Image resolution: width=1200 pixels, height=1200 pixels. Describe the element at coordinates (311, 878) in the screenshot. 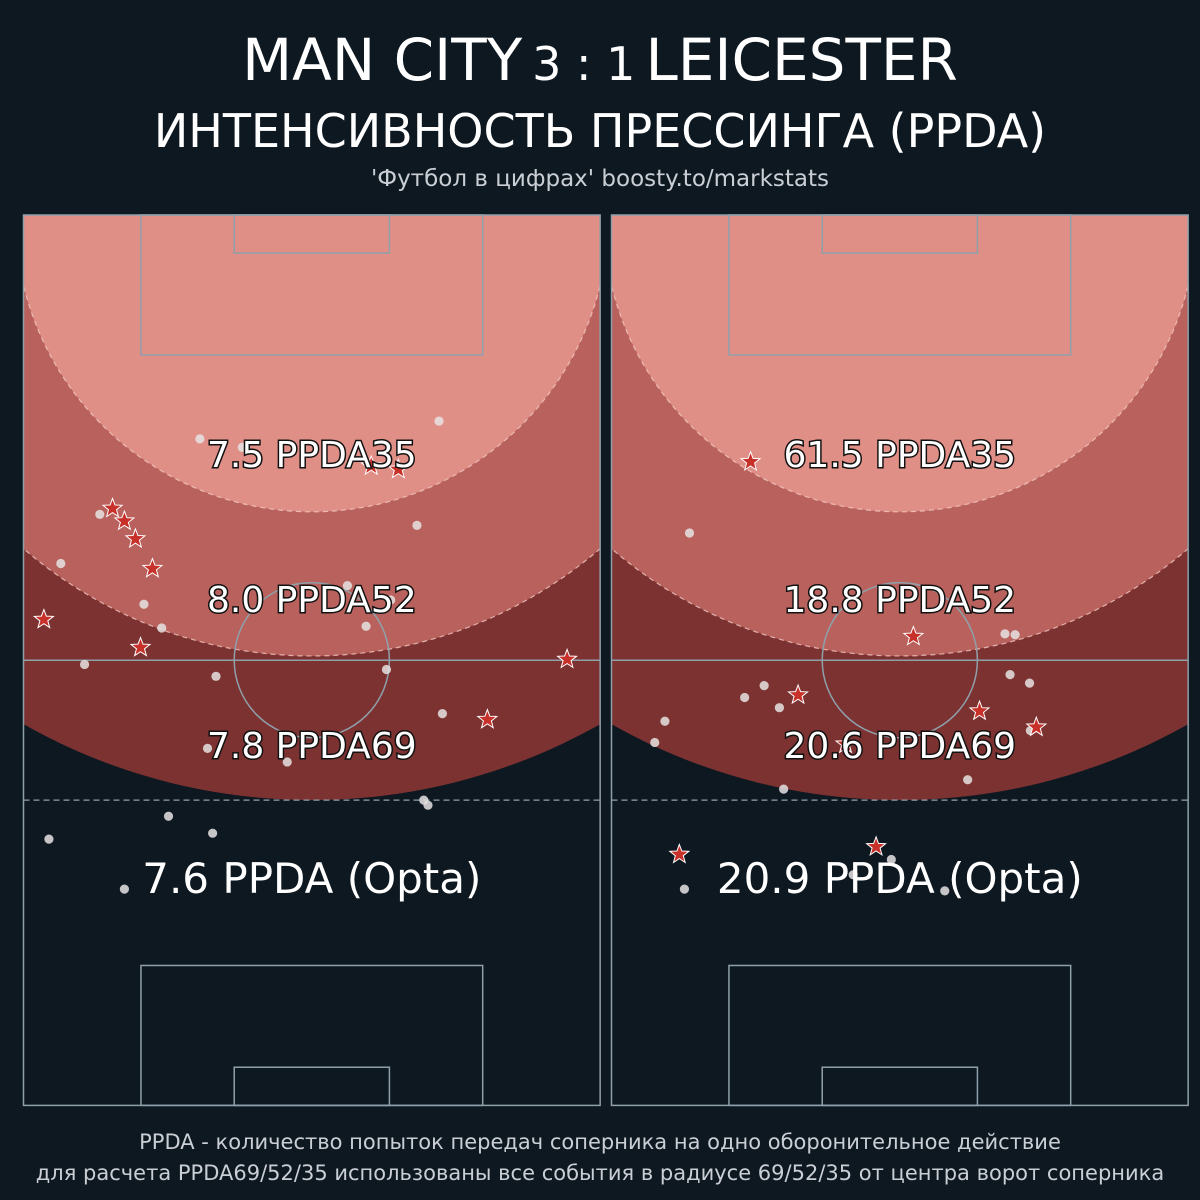

I see `opta-ppda-label: 7.6 PPDA (Opta)` at that location.